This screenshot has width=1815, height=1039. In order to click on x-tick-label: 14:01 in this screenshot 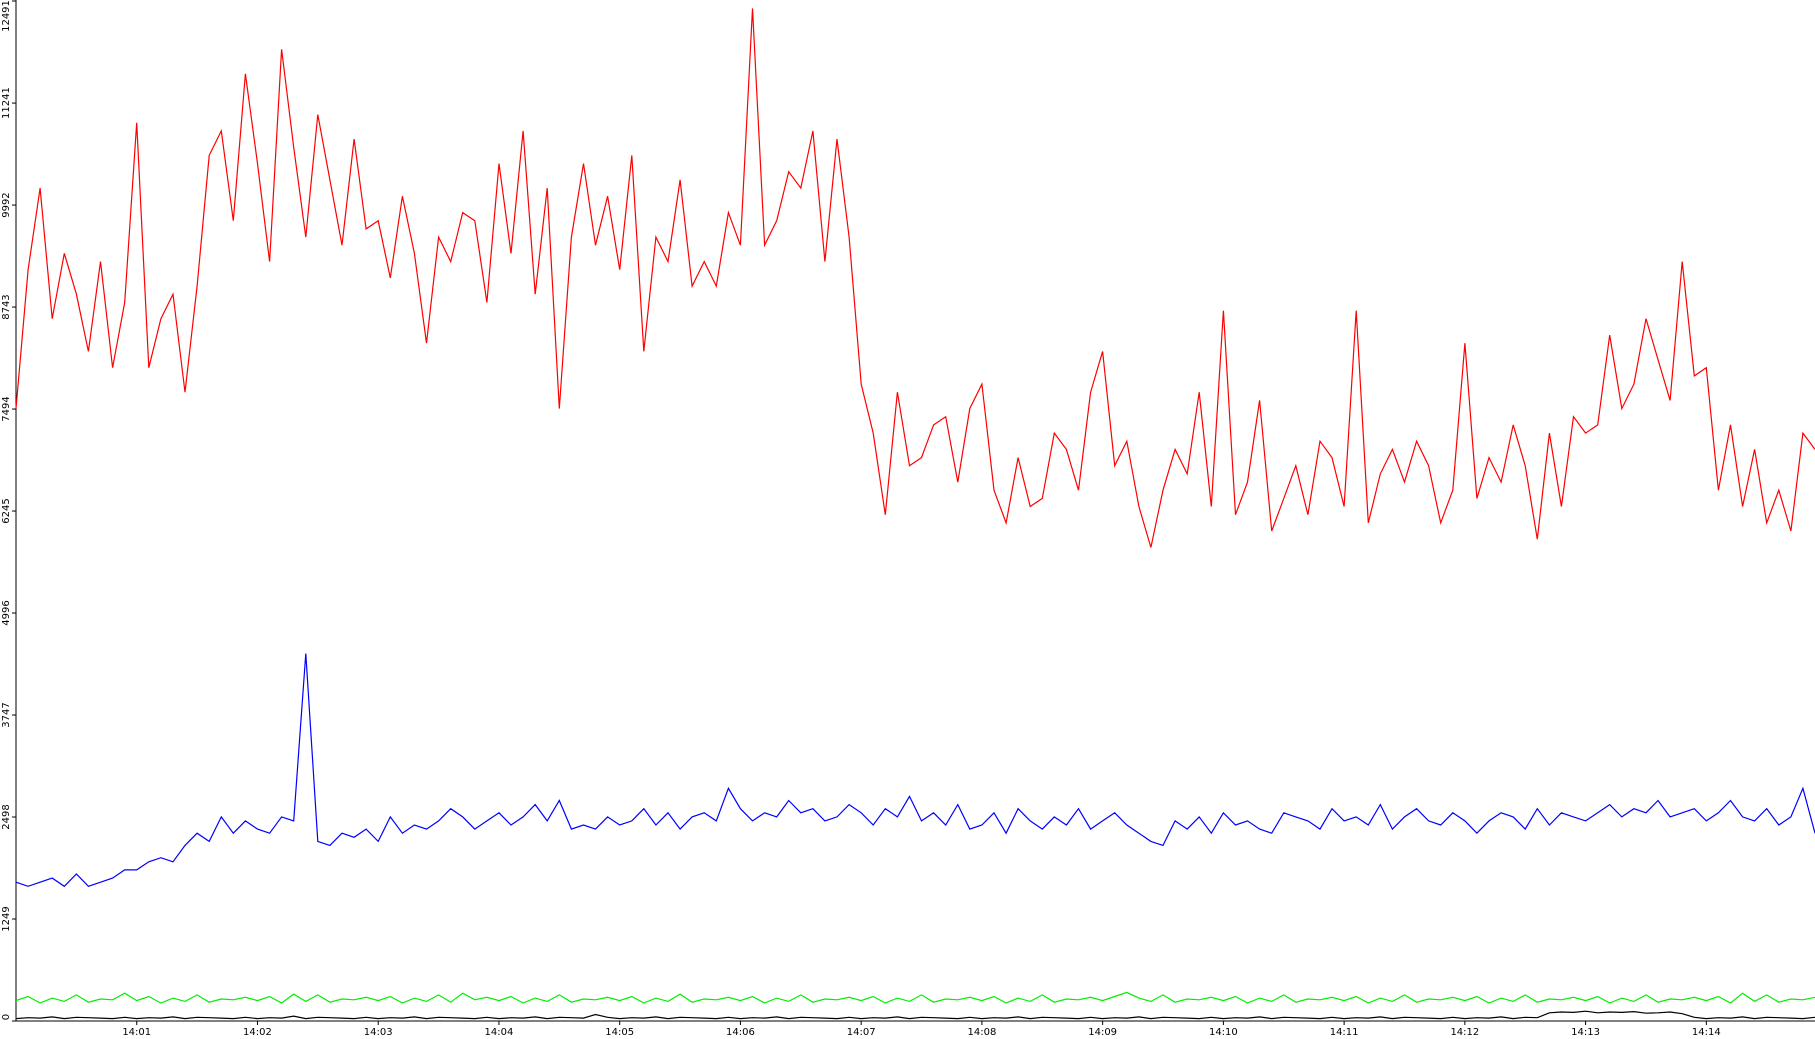, I will do `click(136, 1032)`.